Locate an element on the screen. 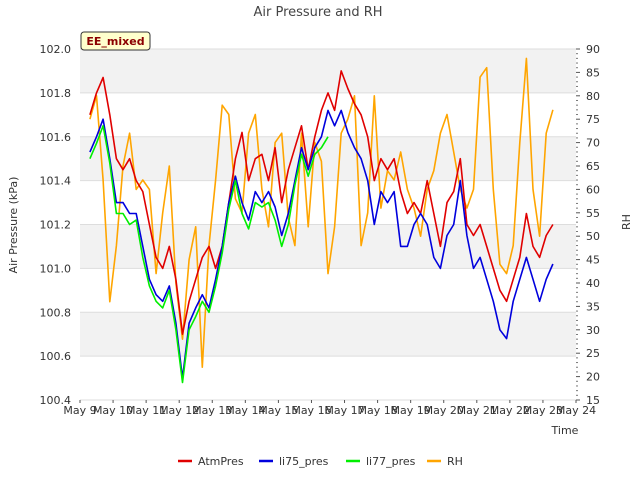 Image resolution: width=640 pixels, height=480 pixels. x-tick-label: May 21 is located at coordinates (477, 410).